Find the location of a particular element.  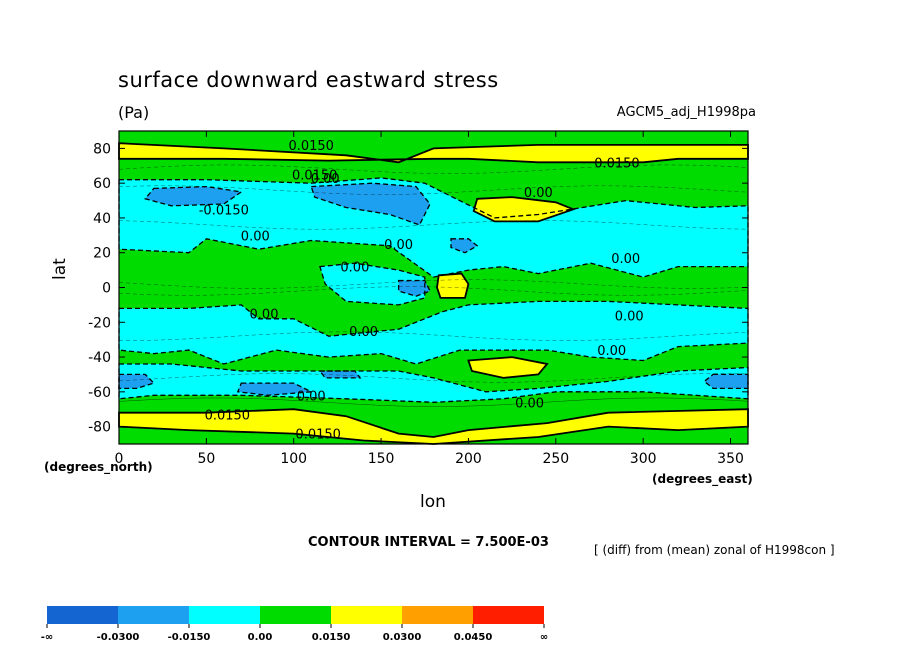

contour-label-3: 0.00 is located at coordinates (325, 179).